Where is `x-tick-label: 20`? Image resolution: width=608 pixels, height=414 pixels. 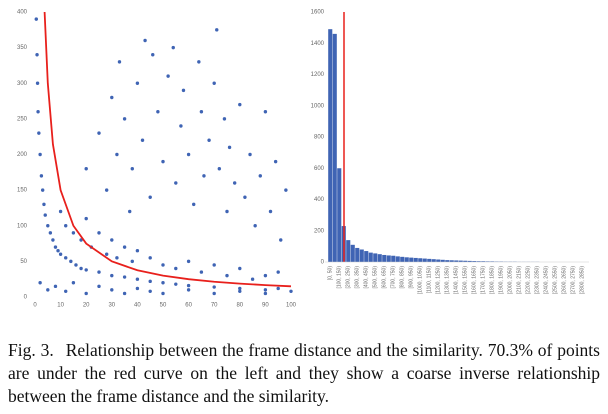
x-tick-label: 20 is located at coordinates (86, 306).